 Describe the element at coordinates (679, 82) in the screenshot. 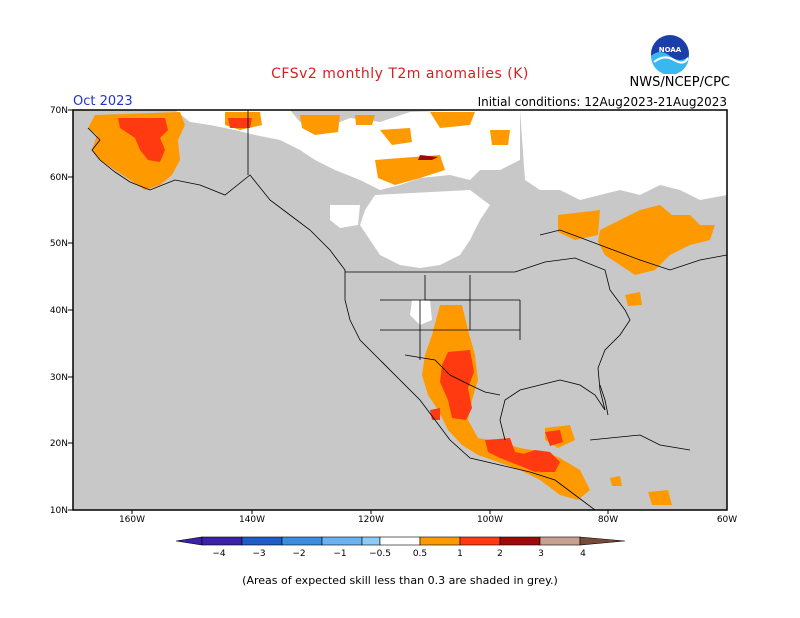

I see `agency-label: NWS/NCEP/CPC` at that location.